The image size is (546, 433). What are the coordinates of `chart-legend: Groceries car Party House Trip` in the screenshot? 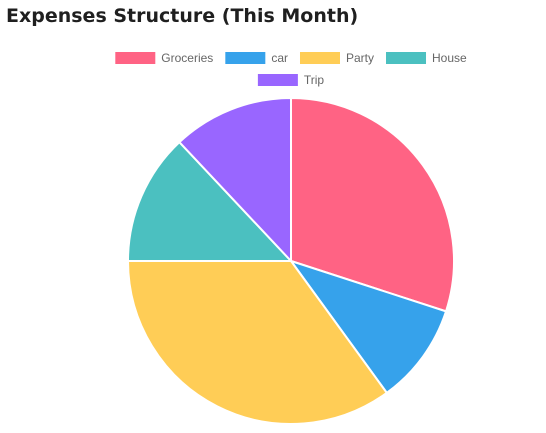 It's located at (291, 69).